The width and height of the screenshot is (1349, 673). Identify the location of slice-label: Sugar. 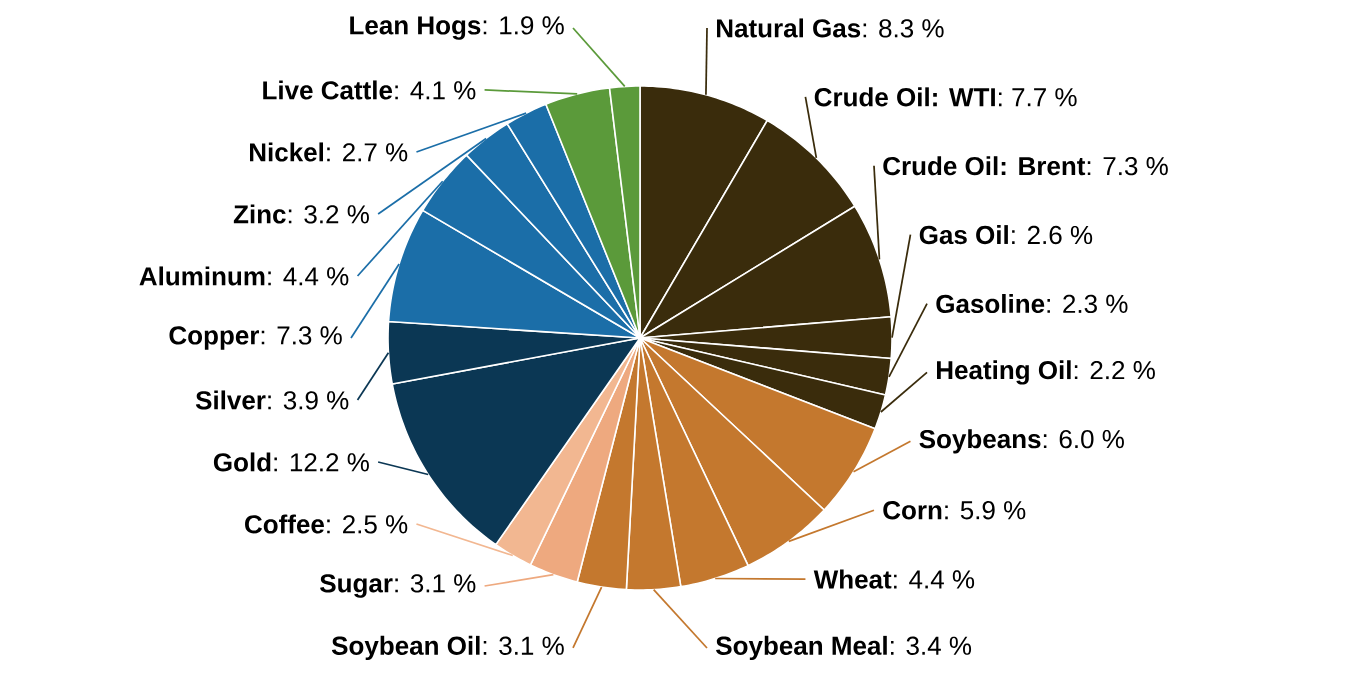
(356, 586).